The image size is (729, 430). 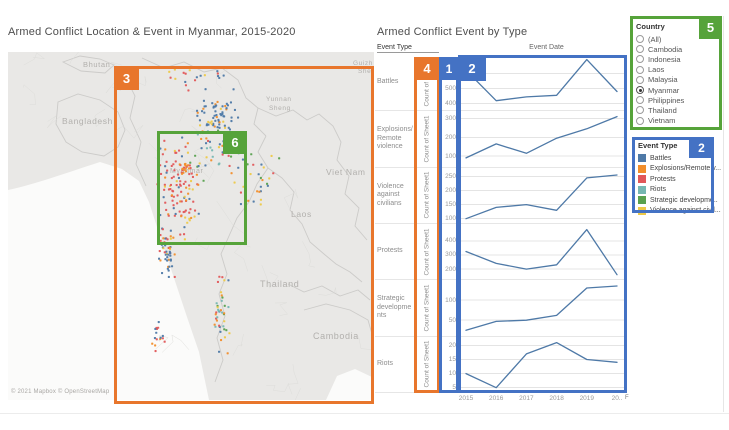 I want to click on legend-item-label: Battles, so click(x=661, y=158).